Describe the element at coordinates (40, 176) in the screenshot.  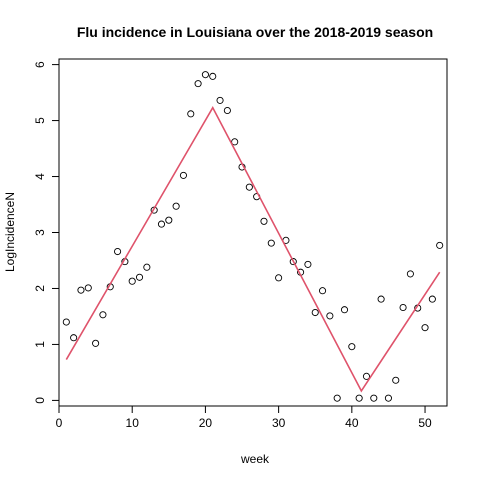
I see `y-tick-label: 4` at that location.